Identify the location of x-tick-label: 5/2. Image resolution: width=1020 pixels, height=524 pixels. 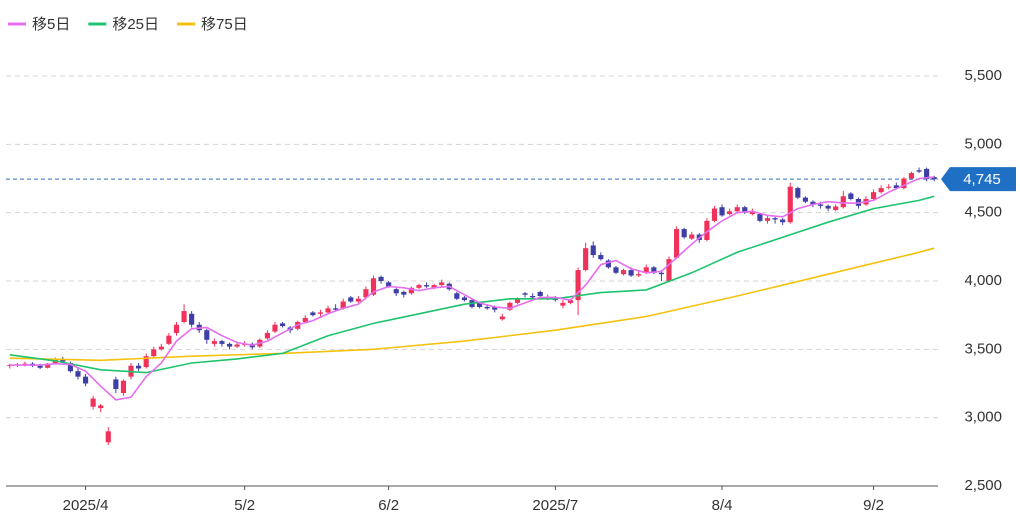
(244, 505).